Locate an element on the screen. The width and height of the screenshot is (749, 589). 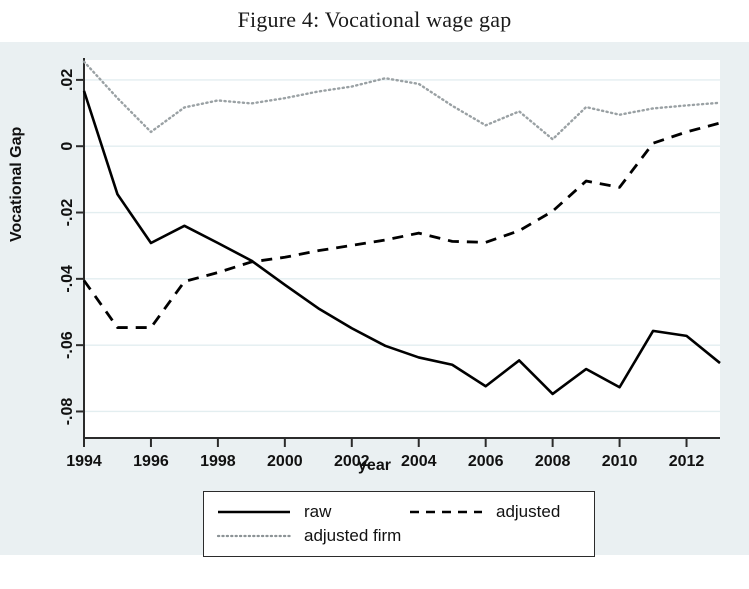
y-tick-label: -.02 is located at coordinates (67, 213).